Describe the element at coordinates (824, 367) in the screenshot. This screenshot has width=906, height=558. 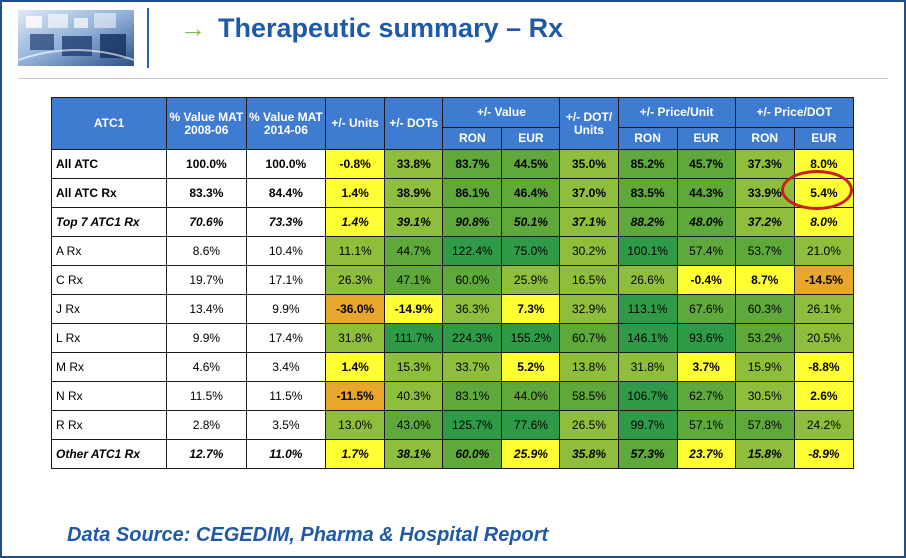
I see `table-cell: -8.8%` at that location.